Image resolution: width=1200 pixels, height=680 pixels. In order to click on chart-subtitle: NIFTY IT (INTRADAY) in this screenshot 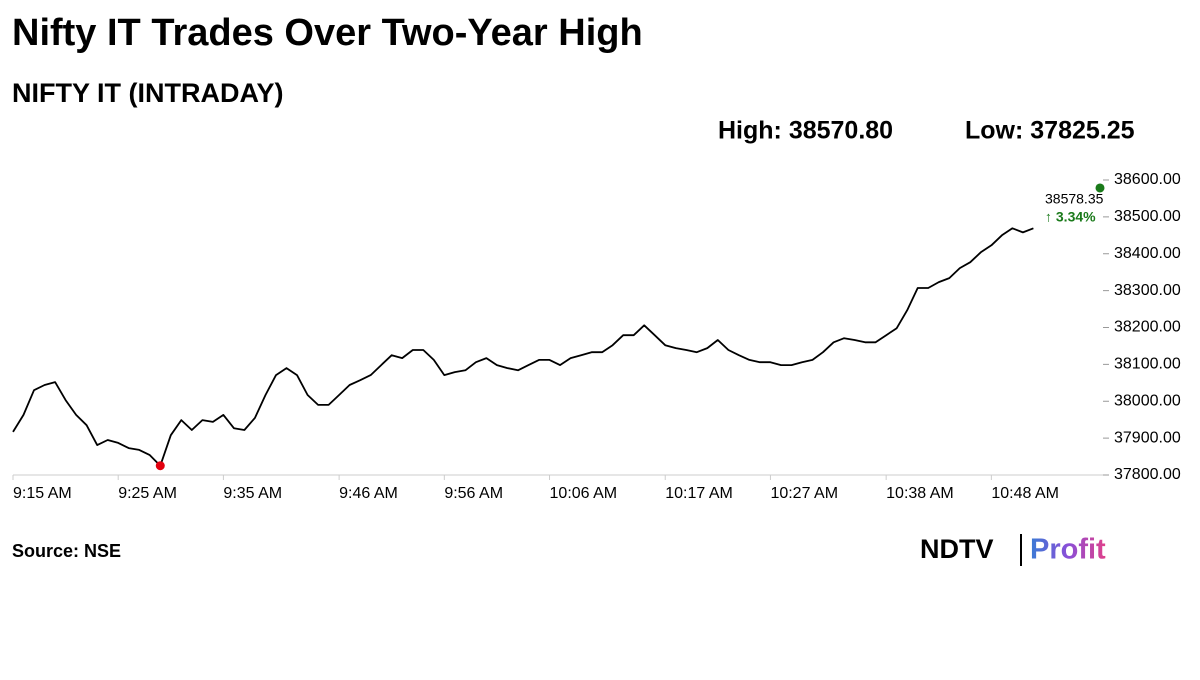, I will do `click(148, 93)`.